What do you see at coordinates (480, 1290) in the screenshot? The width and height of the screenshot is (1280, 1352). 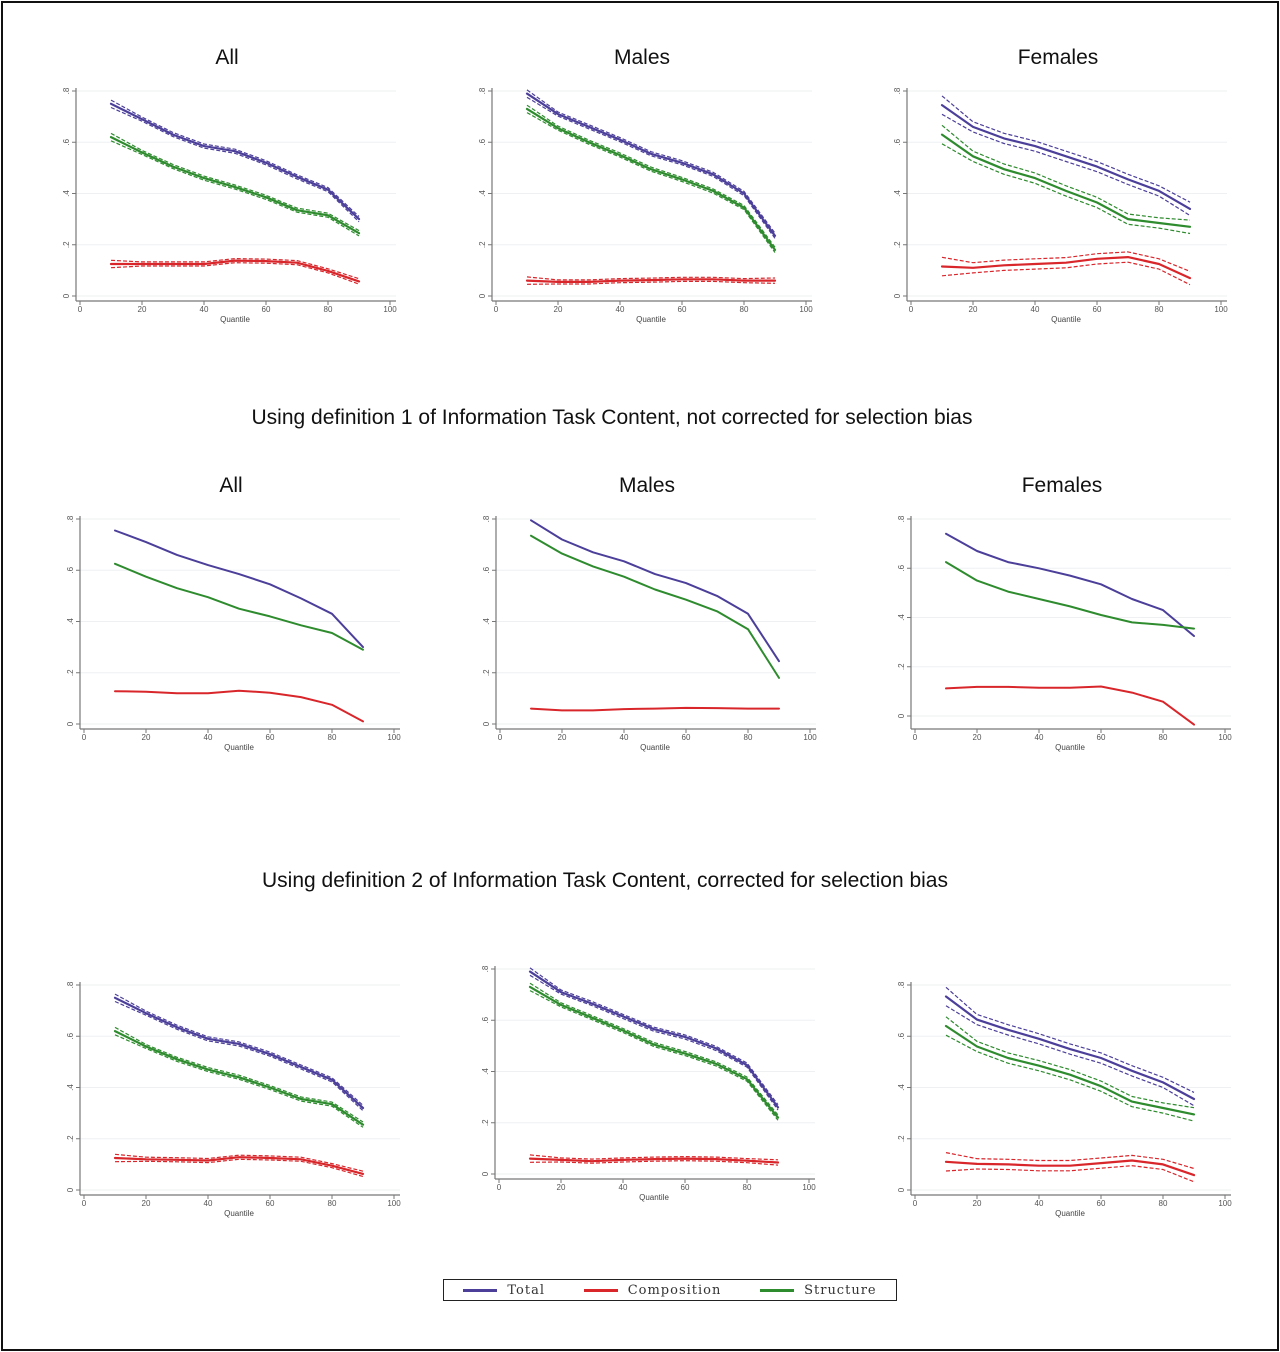 I see `legend-swatch-total` at bounding box center [480, 1290].